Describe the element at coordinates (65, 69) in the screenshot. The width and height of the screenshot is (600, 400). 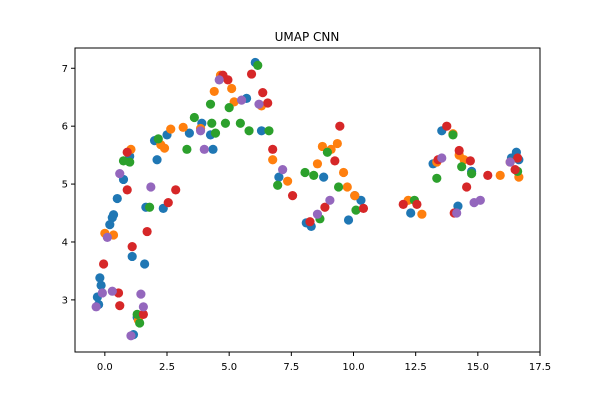
I see `y-tick-label: 7` at that location.